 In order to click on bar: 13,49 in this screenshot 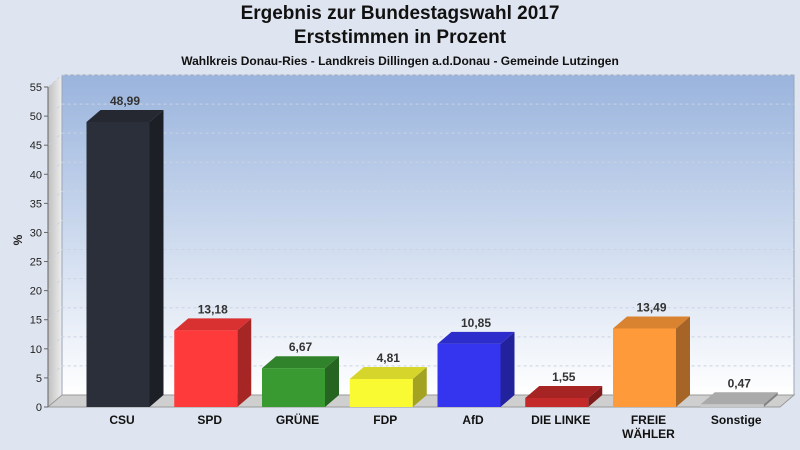, I will do `click(651, 354)`.